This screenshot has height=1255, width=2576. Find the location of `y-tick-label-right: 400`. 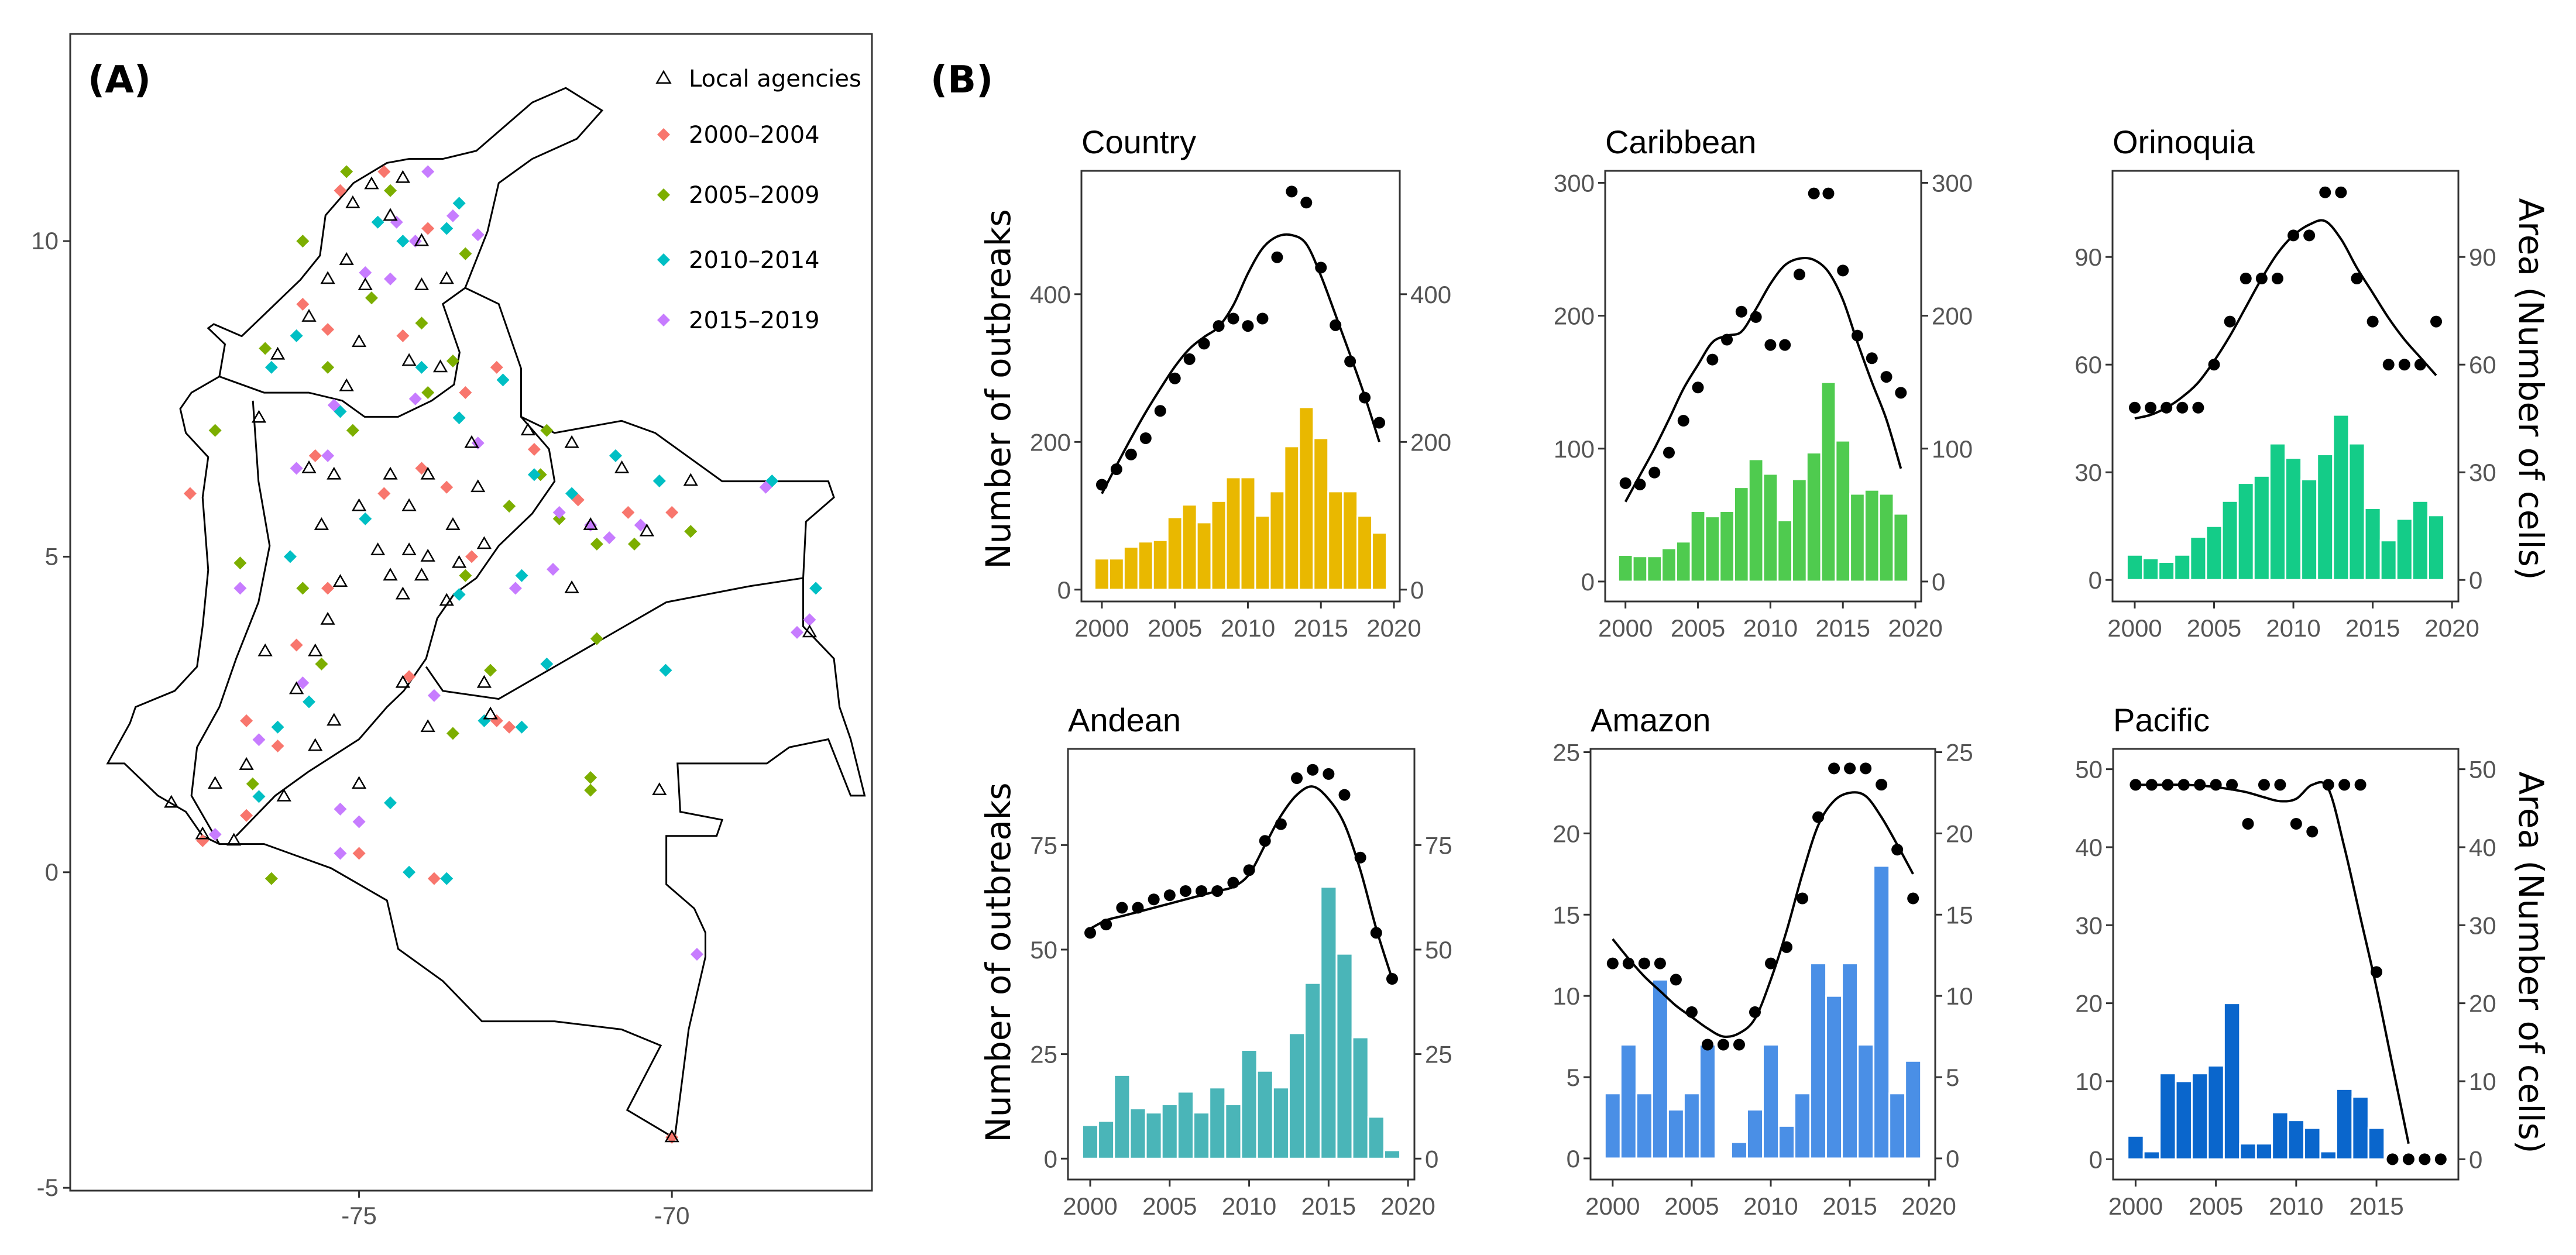

y-tick-label-right: 400 is located at coordinates (1431, 294).